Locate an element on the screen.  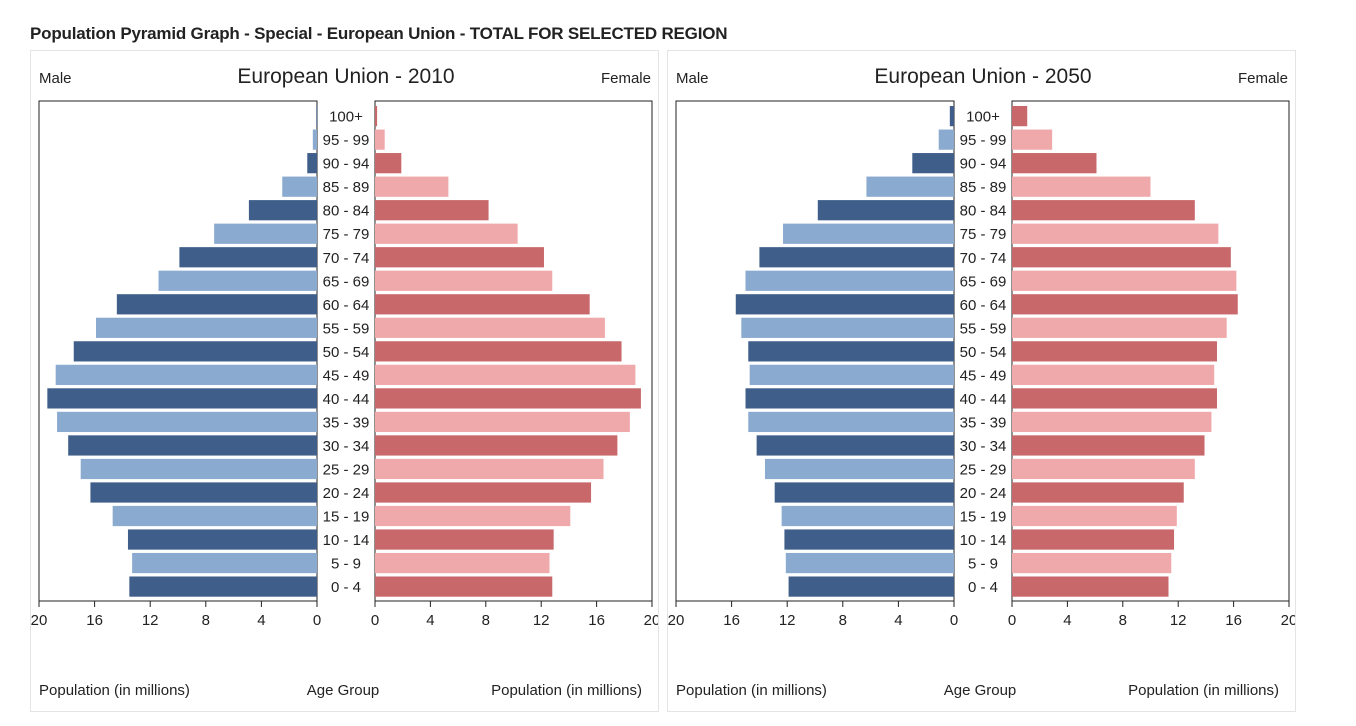
male-axis-tick-label: 8 is located at coordinates (843, 620).